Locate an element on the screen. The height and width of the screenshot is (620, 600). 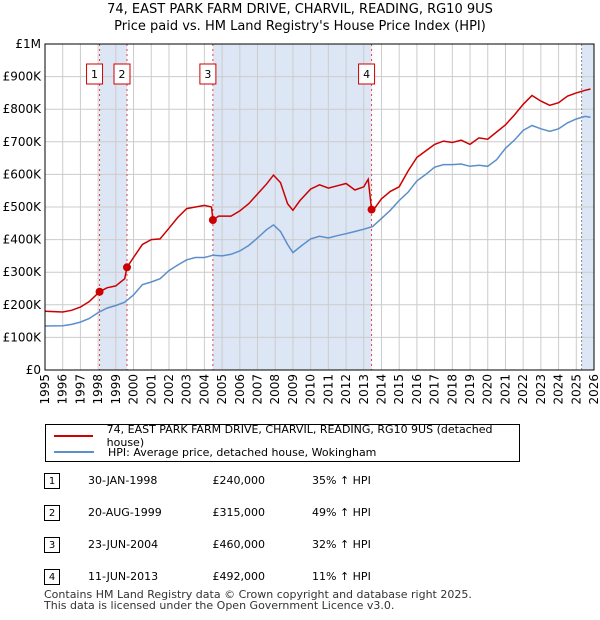
legend-swatch-property is located at coordinates (73, 436).